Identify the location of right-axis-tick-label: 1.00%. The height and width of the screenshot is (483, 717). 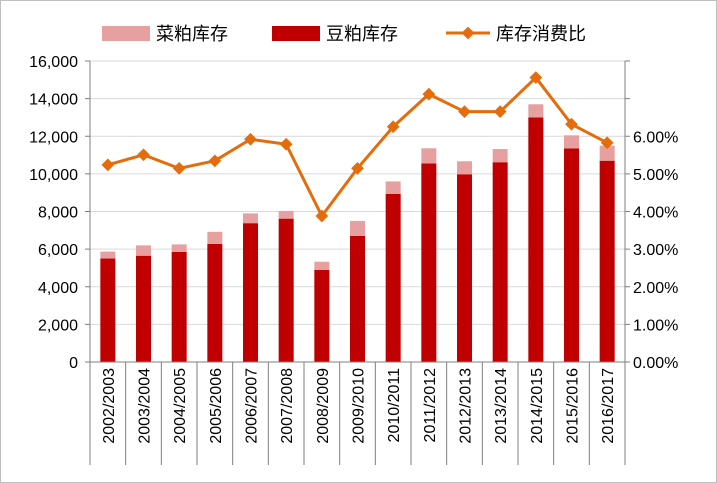
(655, 325).